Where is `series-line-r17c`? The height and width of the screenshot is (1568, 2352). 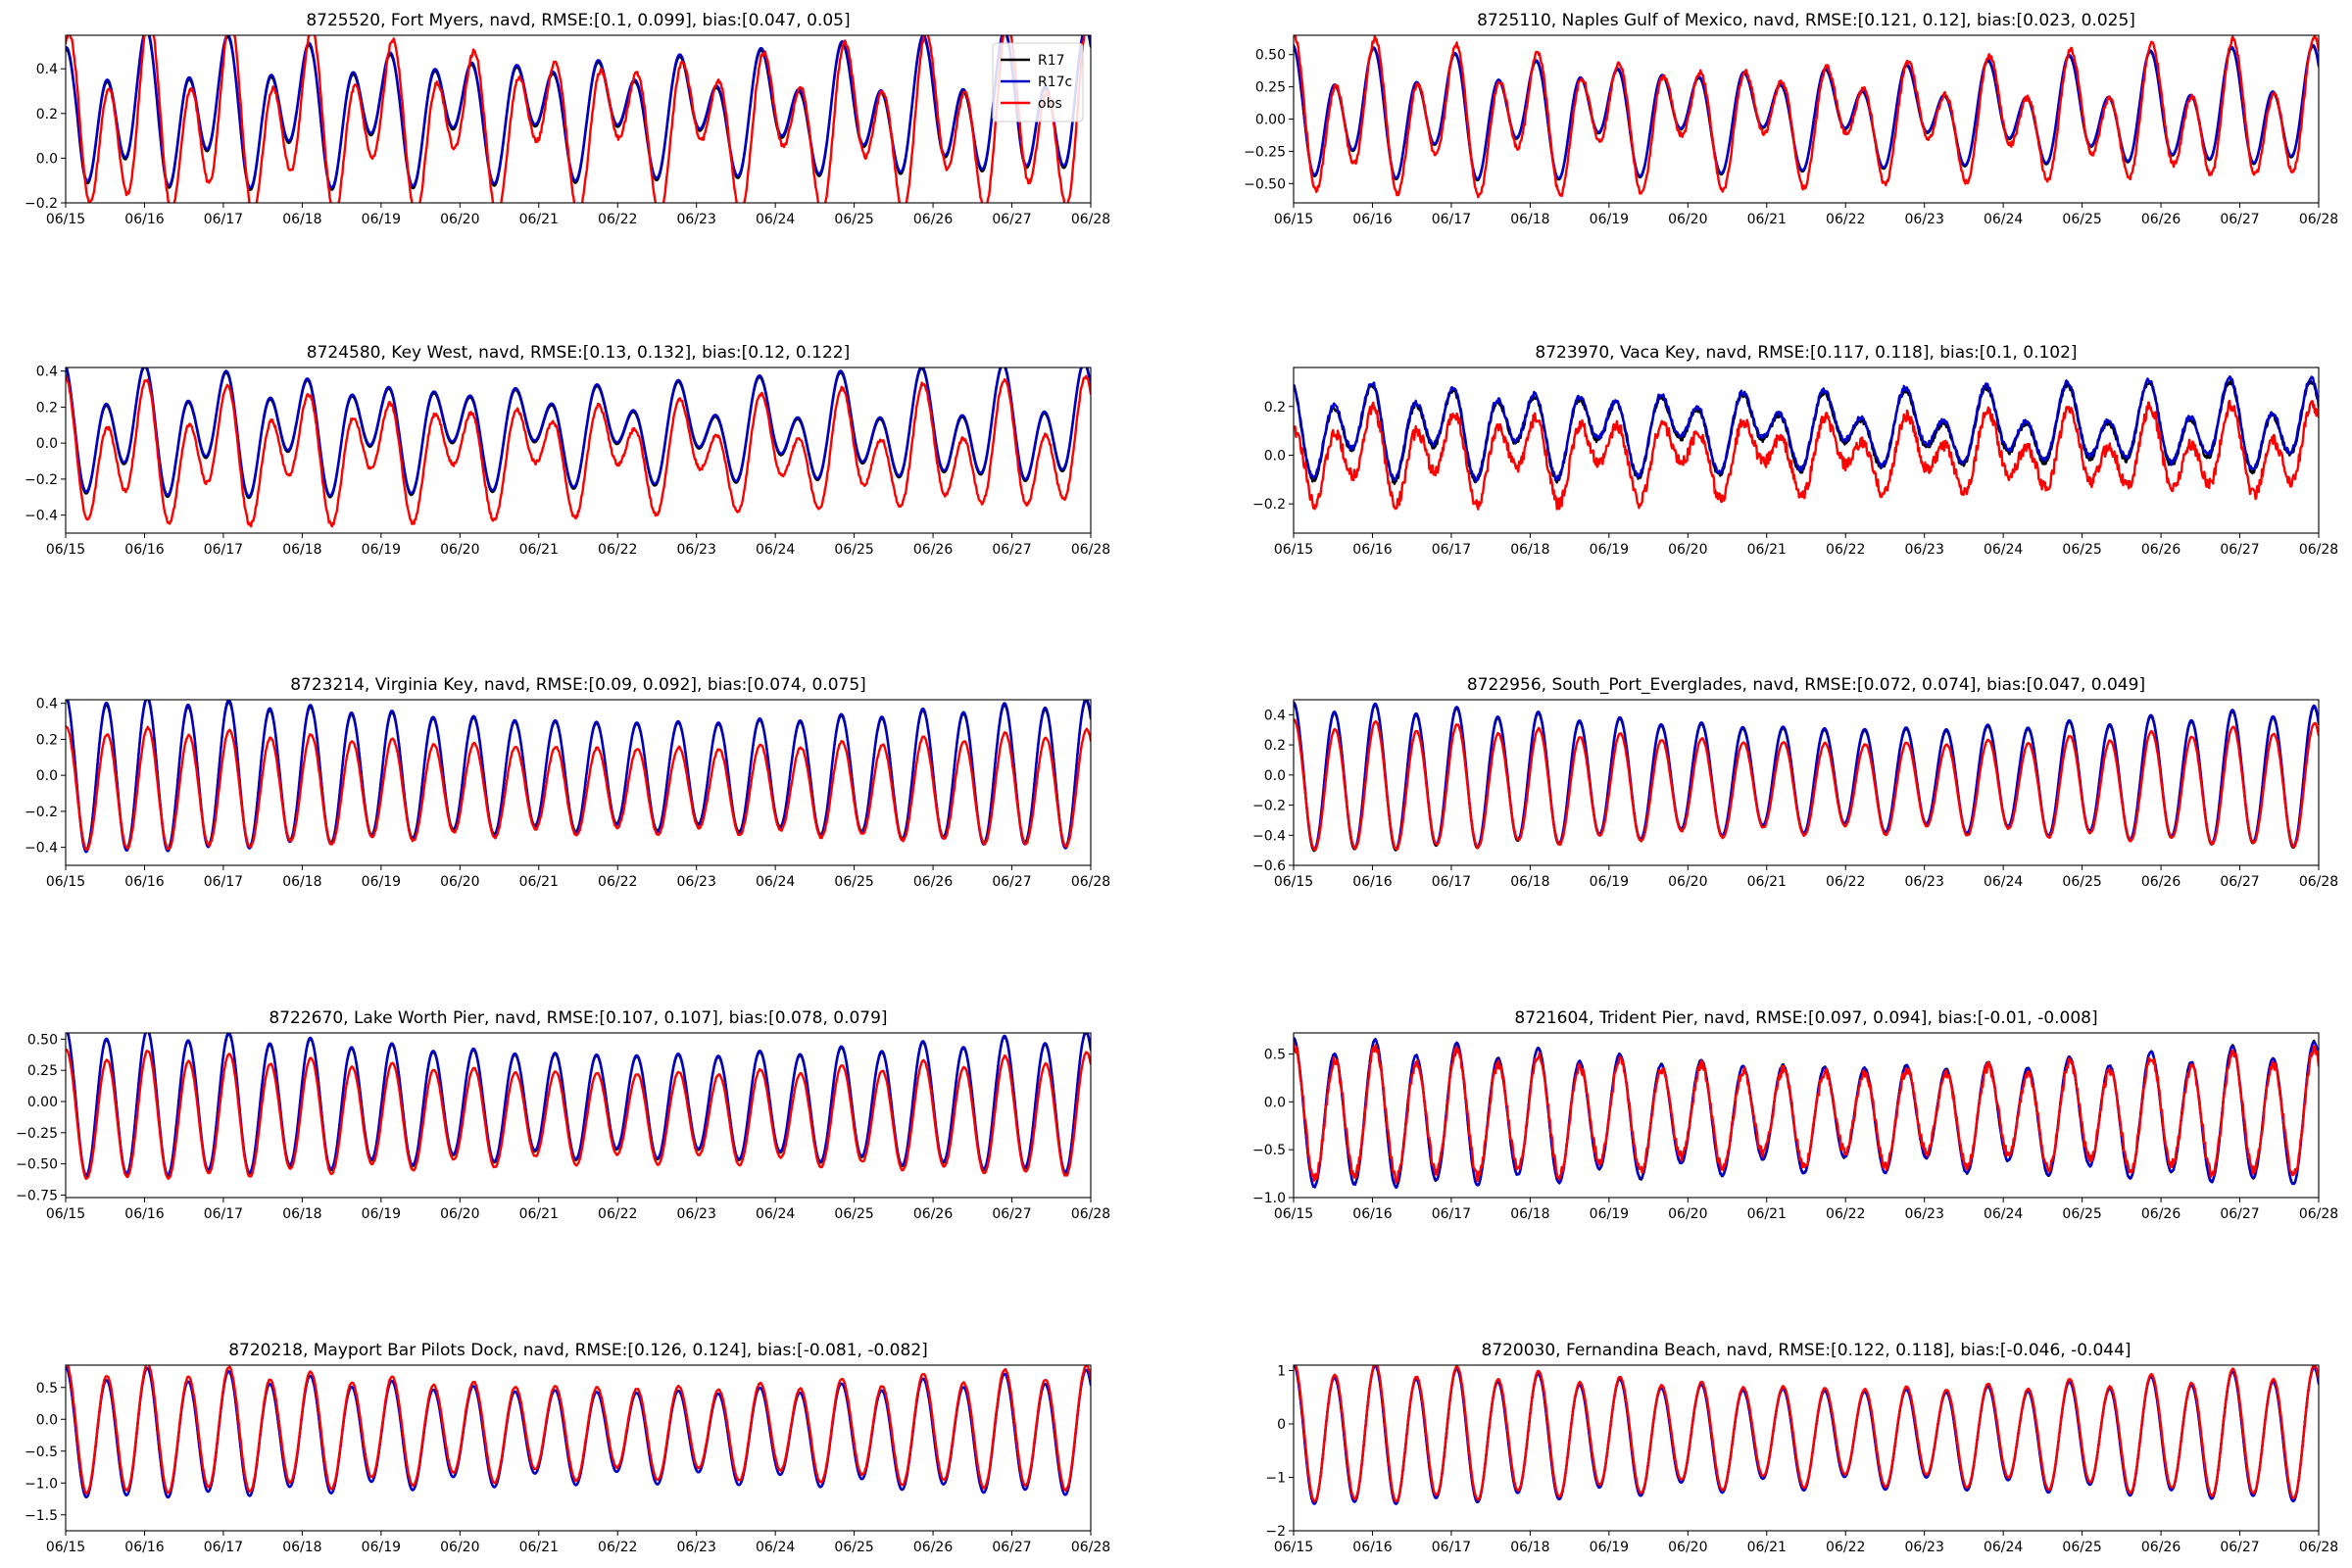
series-line-r17c is located at coordinates (579, 1105).